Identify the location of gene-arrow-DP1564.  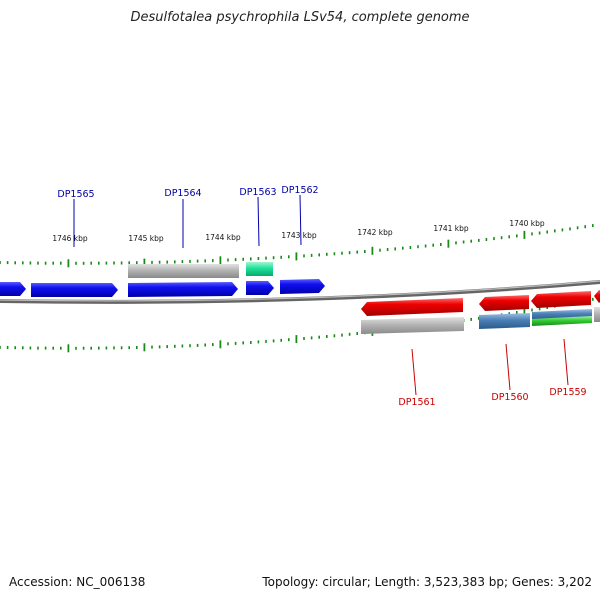
(183, 289).